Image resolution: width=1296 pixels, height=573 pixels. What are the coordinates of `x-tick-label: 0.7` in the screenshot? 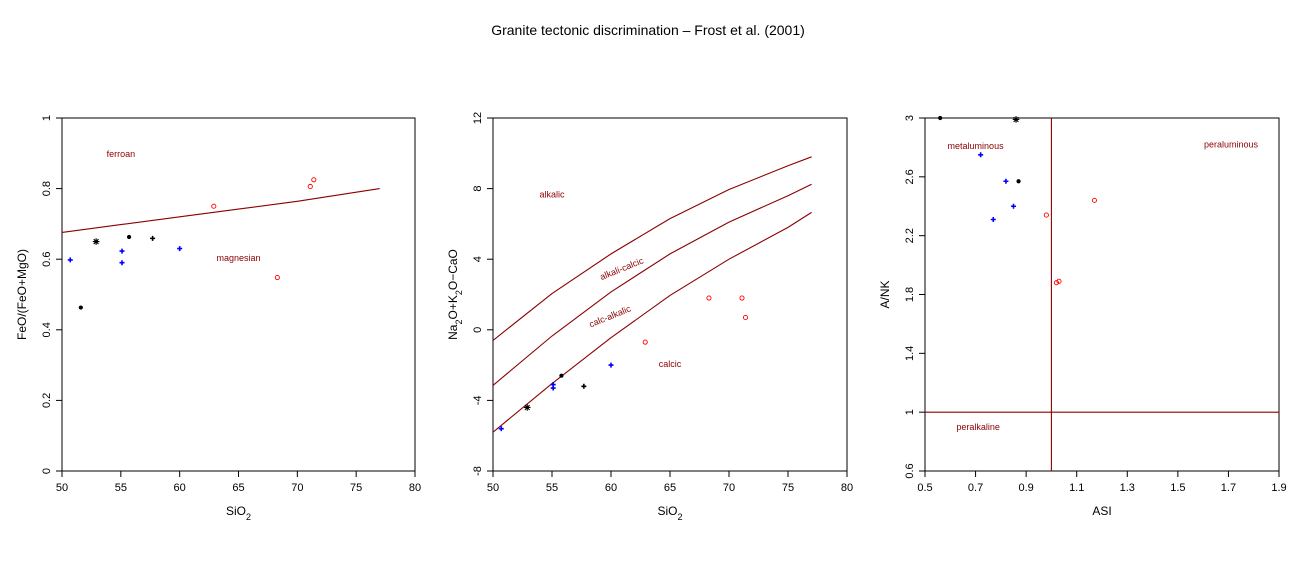 It's located at (975, 488).